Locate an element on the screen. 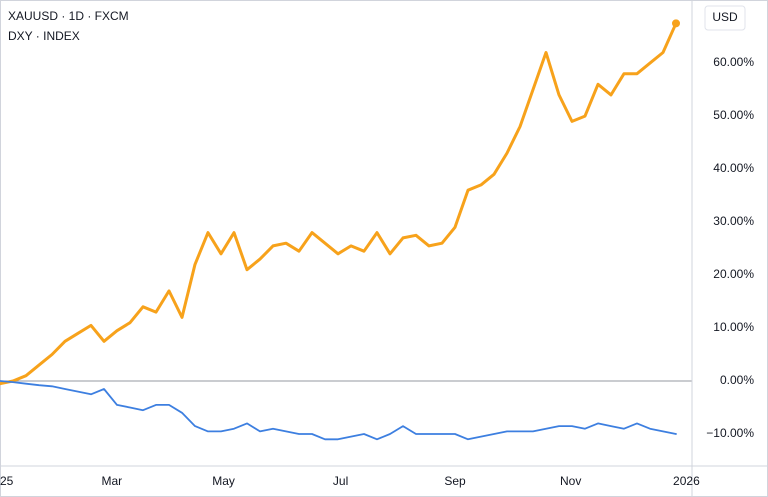 This screenshot has width=768, height=497. price-axis-panel is located at coordinates (729, 248).